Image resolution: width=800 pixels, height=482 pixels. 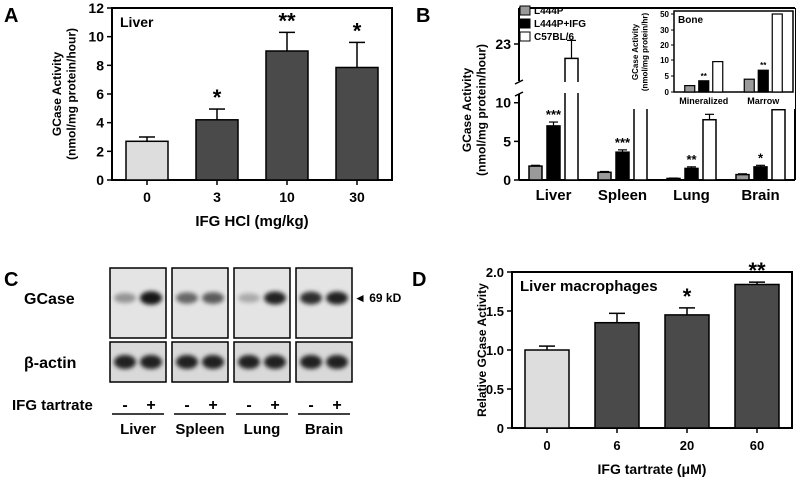 I want to click on treatment-label: IFG tartrate, so click(x=52, y=405).